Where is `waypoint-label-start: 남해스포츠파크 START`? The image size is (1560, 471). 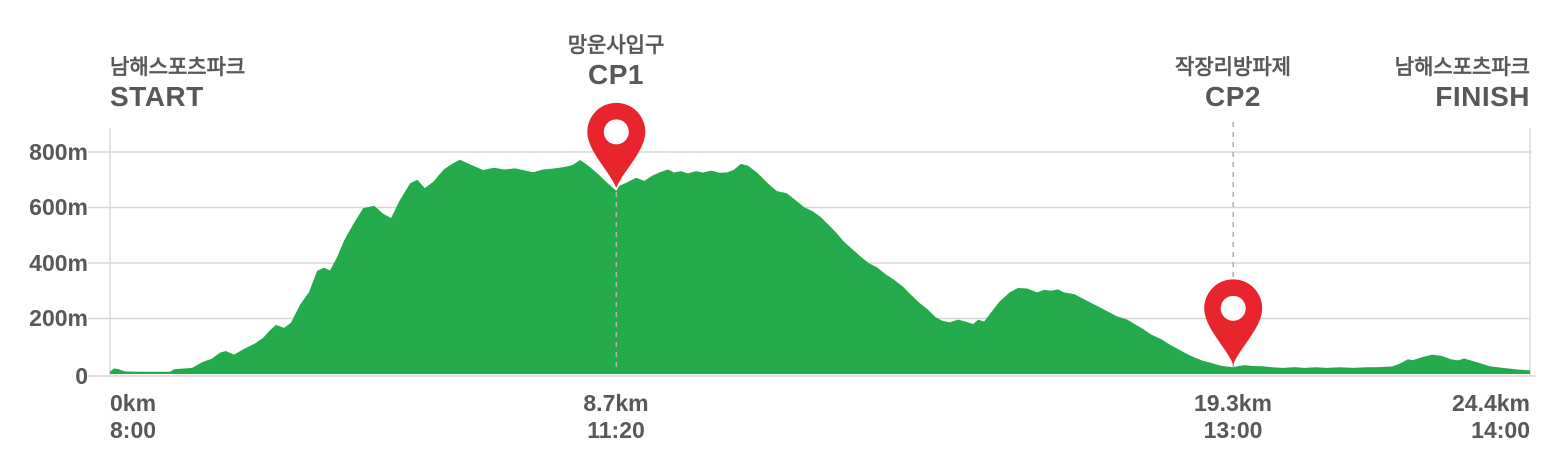 waypoint-label-start: 남해스포츠파크 START is located at coordinates (177, 84).